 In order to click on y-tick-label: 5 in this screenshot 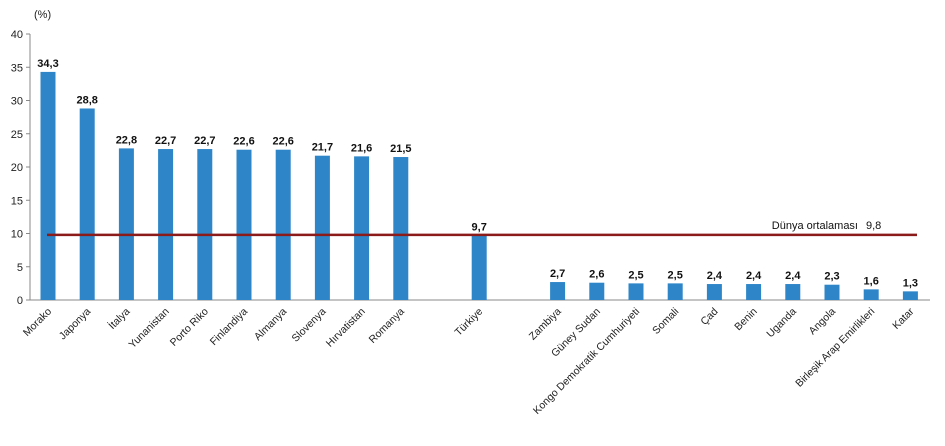, I will do `click(20, 268)`.